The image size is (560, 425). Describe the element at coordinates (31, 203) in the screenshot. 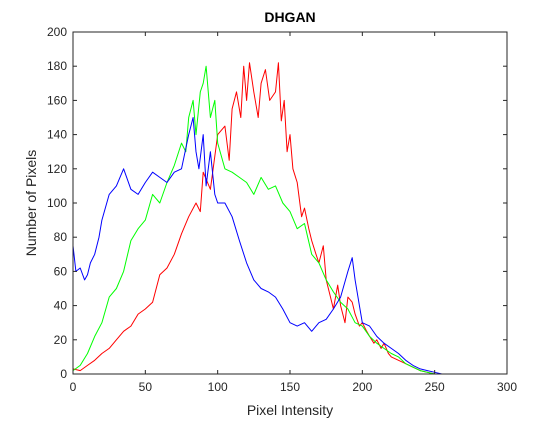

I see `y-axis-label: Number of Pixels` at that location.